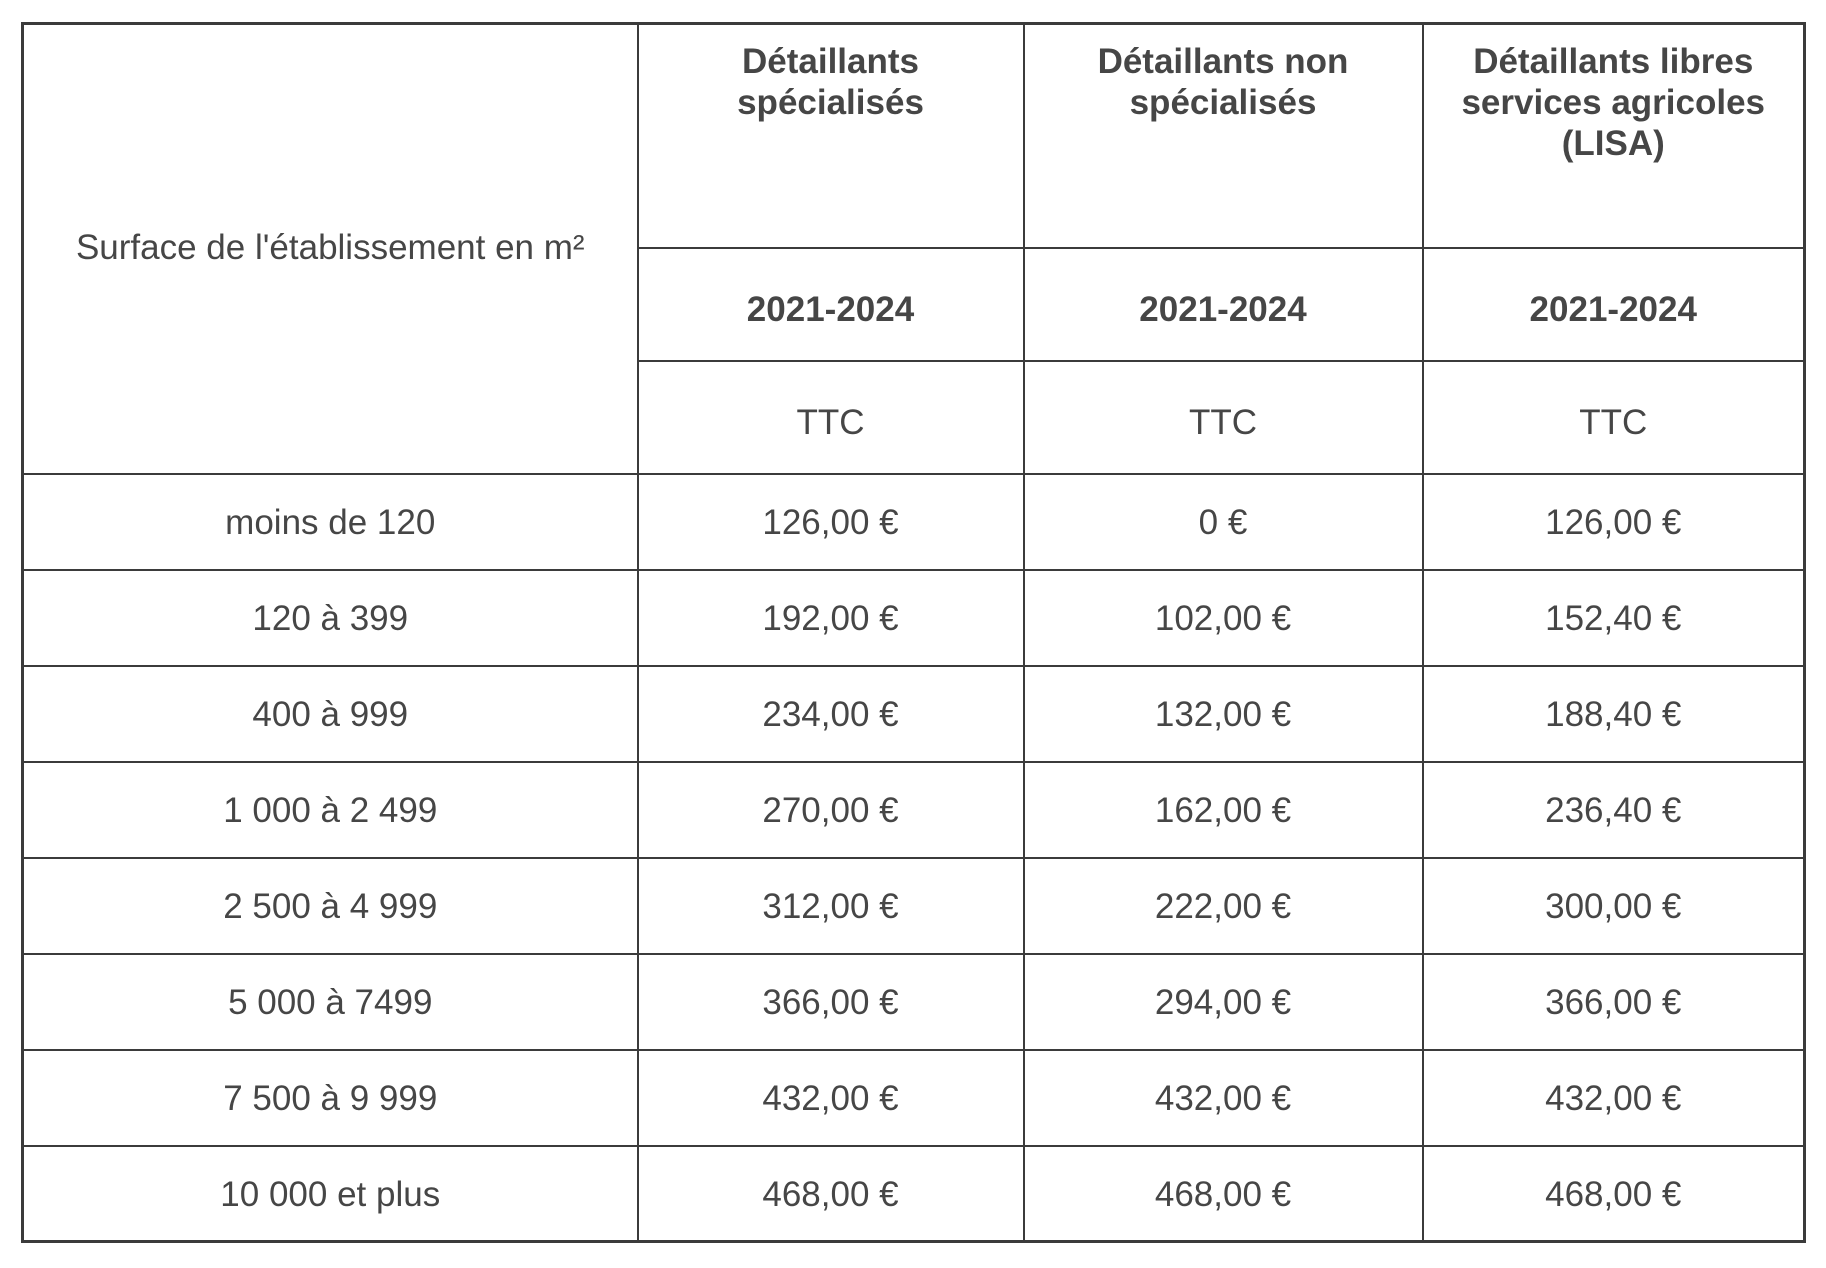 This screenshot has height=1268, width=1826. Describe the element at coordinates (1223, 809) in the screenshot. I see `price-cell: 162,00 €` at that location.